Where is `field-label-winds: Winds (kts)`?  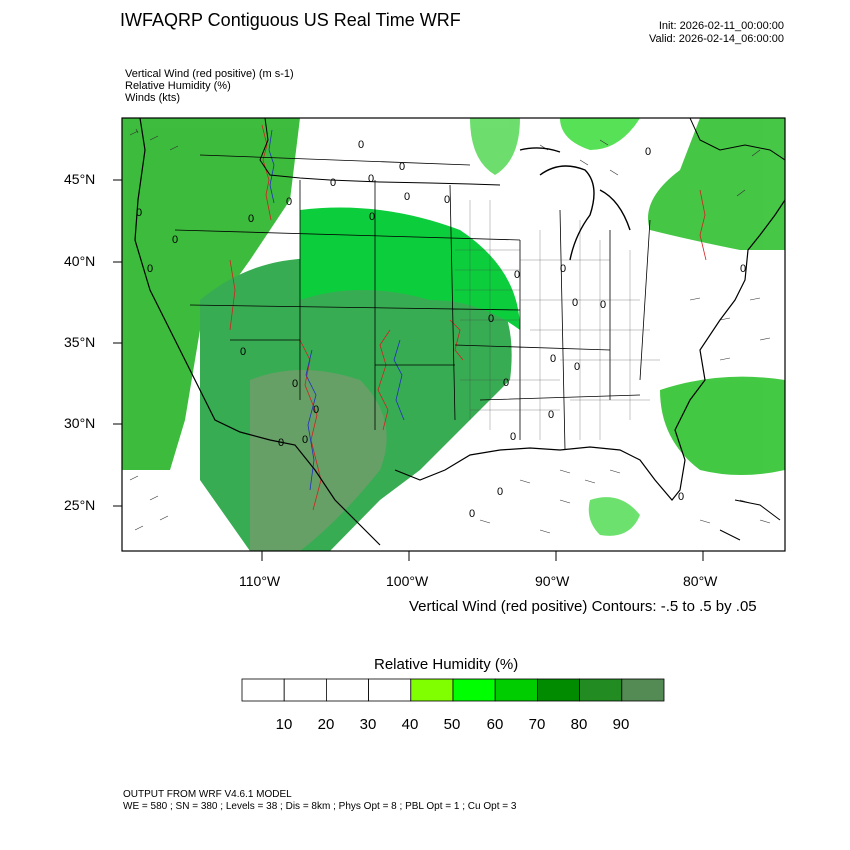 field-label-winds: Winds (kts) is located at coordinates (152, 98).